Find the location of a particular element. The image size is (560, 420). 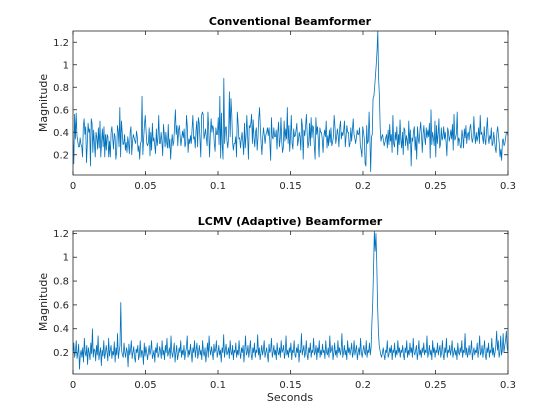

chart-title: LCMV (Adaptive) Beamformer is located at coordinates (290, 221).